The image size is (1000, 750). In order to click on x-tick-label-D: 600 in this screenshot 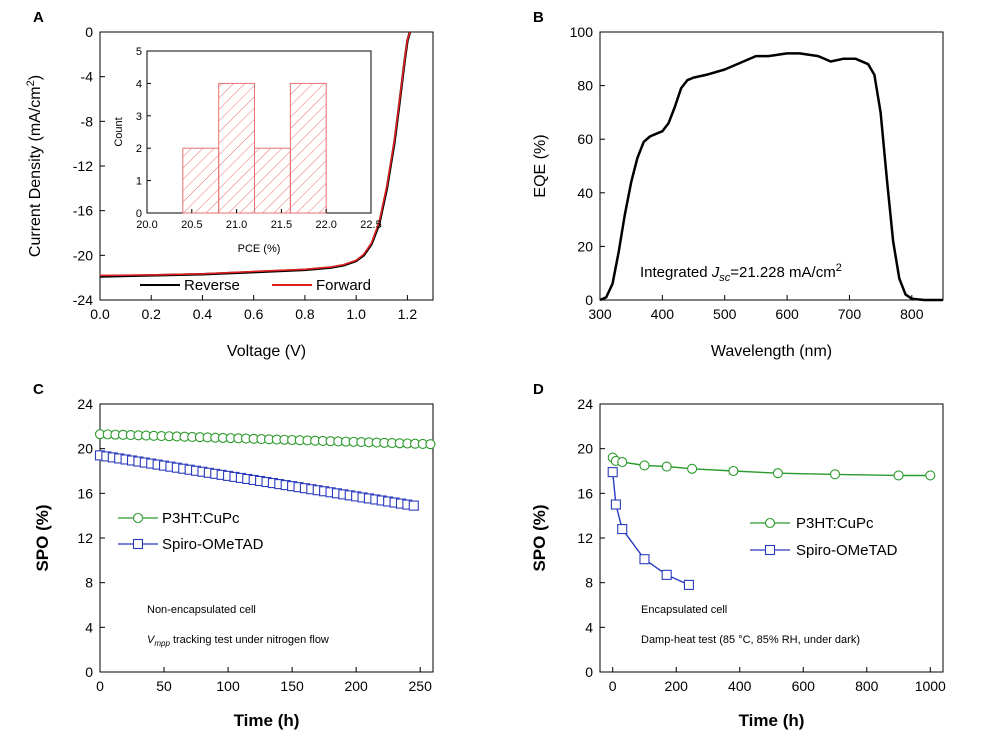, I will do `click(804, 686)`.